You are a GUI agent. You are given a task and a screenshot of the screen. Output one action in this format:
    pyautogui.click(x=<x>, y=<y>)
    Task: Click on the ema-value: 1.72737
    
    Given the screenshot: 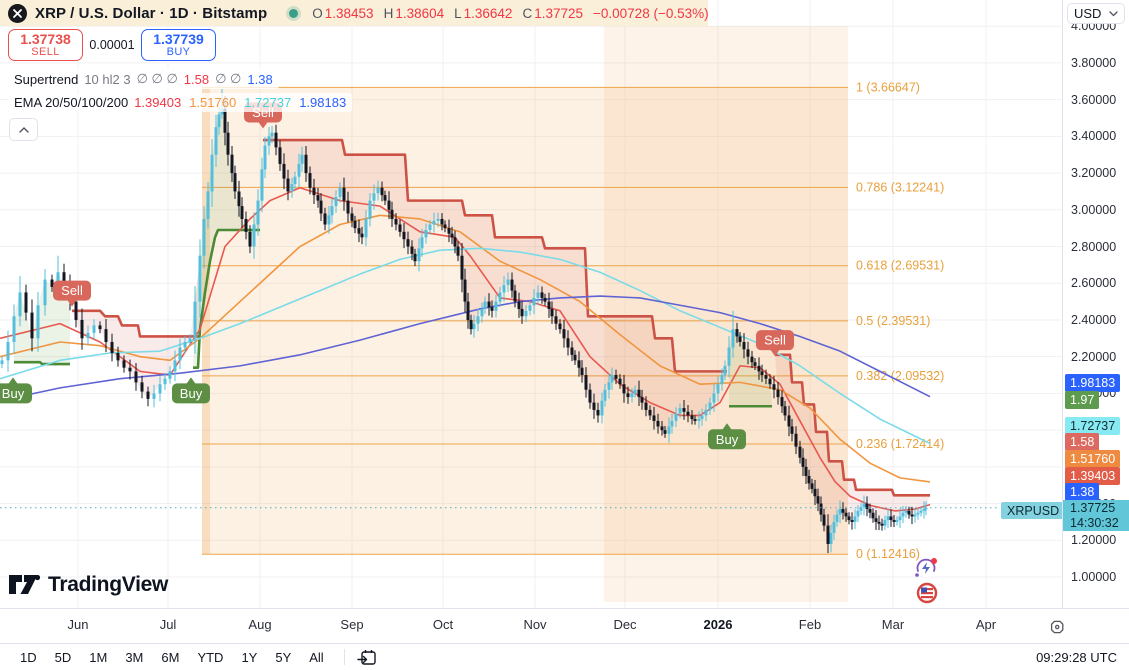 What is the action you would take?
    pyautogui.click(x=268, y=102)
    